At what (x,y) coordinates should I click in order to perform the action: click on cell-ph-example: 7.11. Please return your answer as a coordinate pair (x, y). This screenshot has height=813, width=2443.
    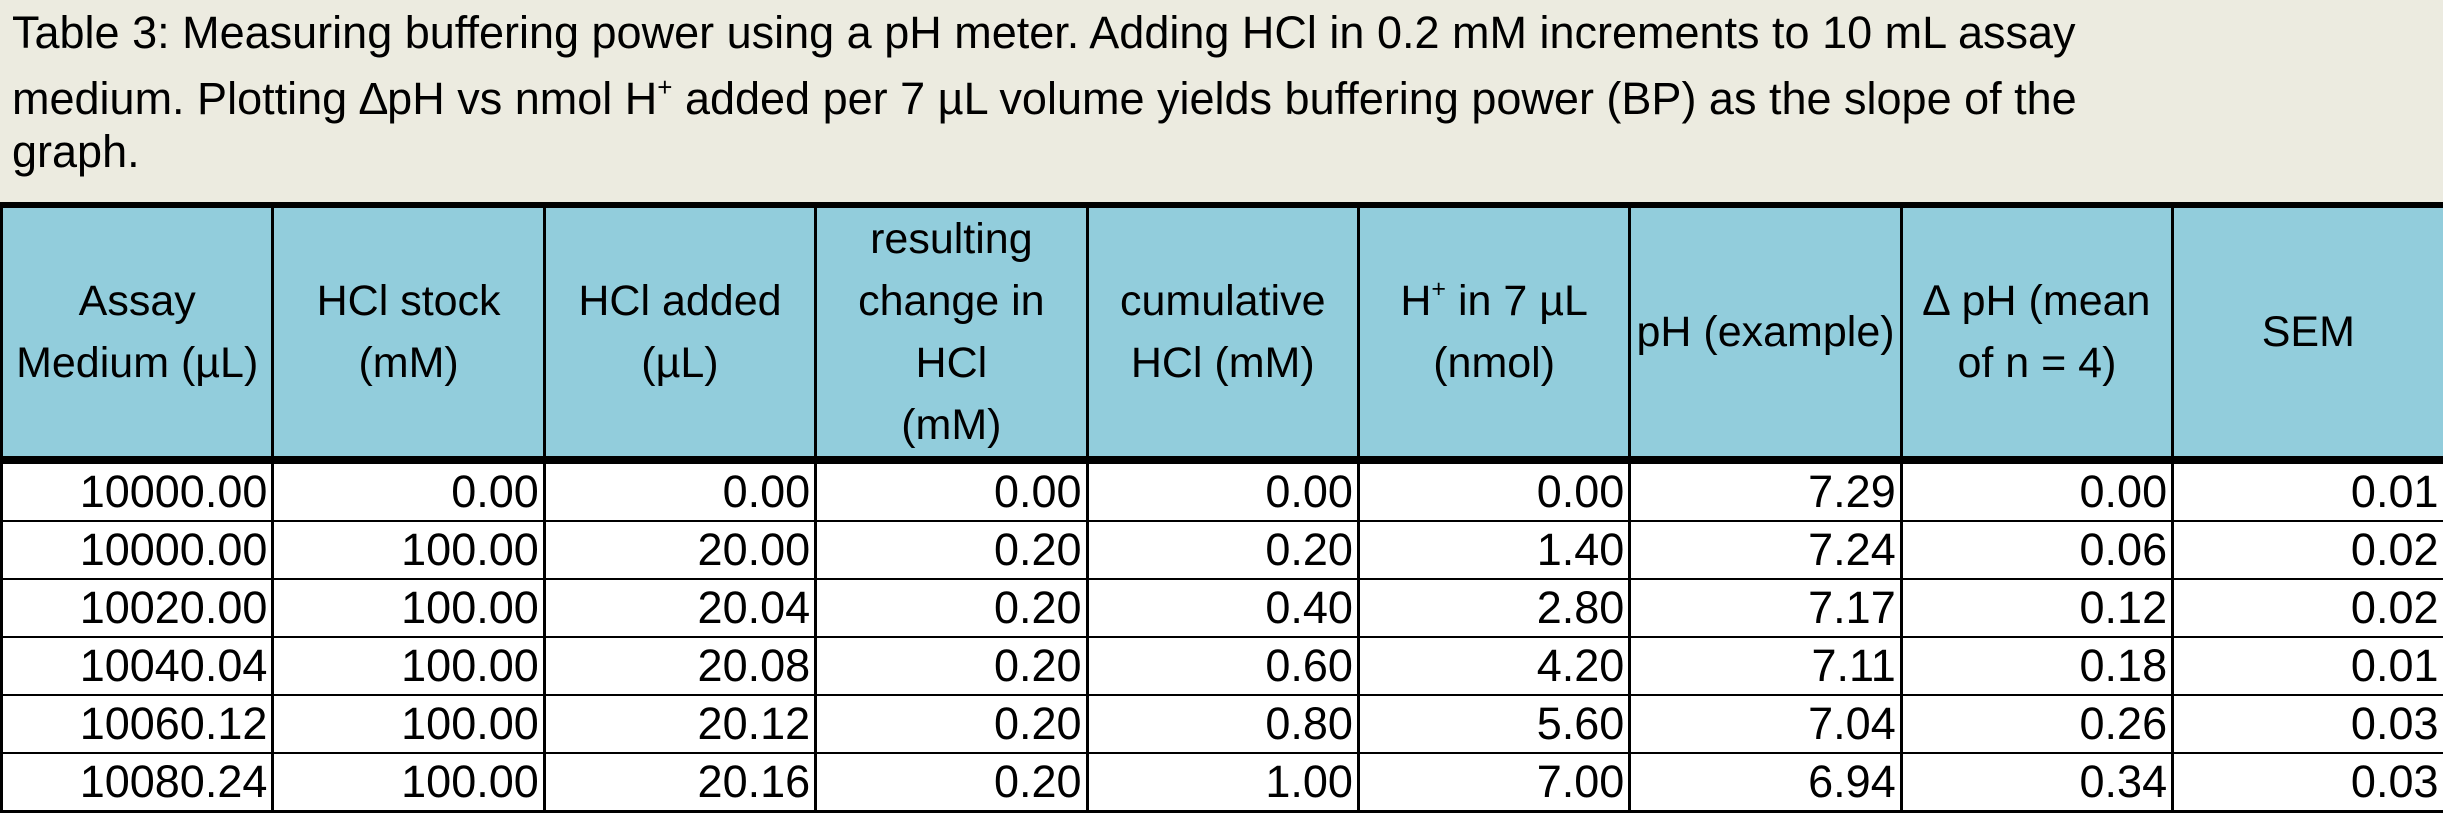
    Looking at the image, I should click on (1765, 666).